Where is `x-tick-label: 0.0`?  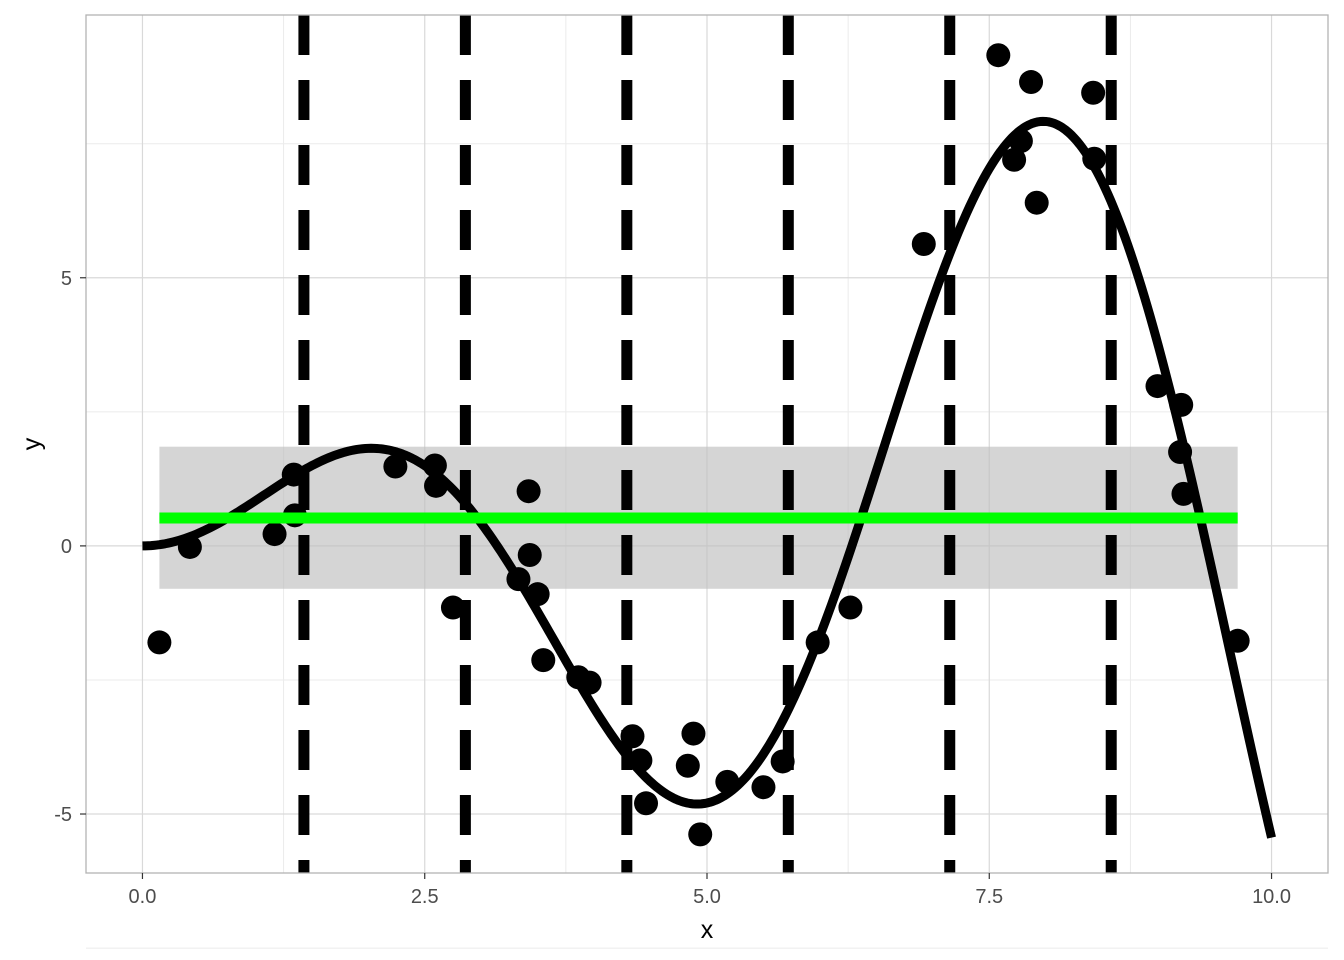
x-tick-label: 0.0 is located at coordinates (143, 897).